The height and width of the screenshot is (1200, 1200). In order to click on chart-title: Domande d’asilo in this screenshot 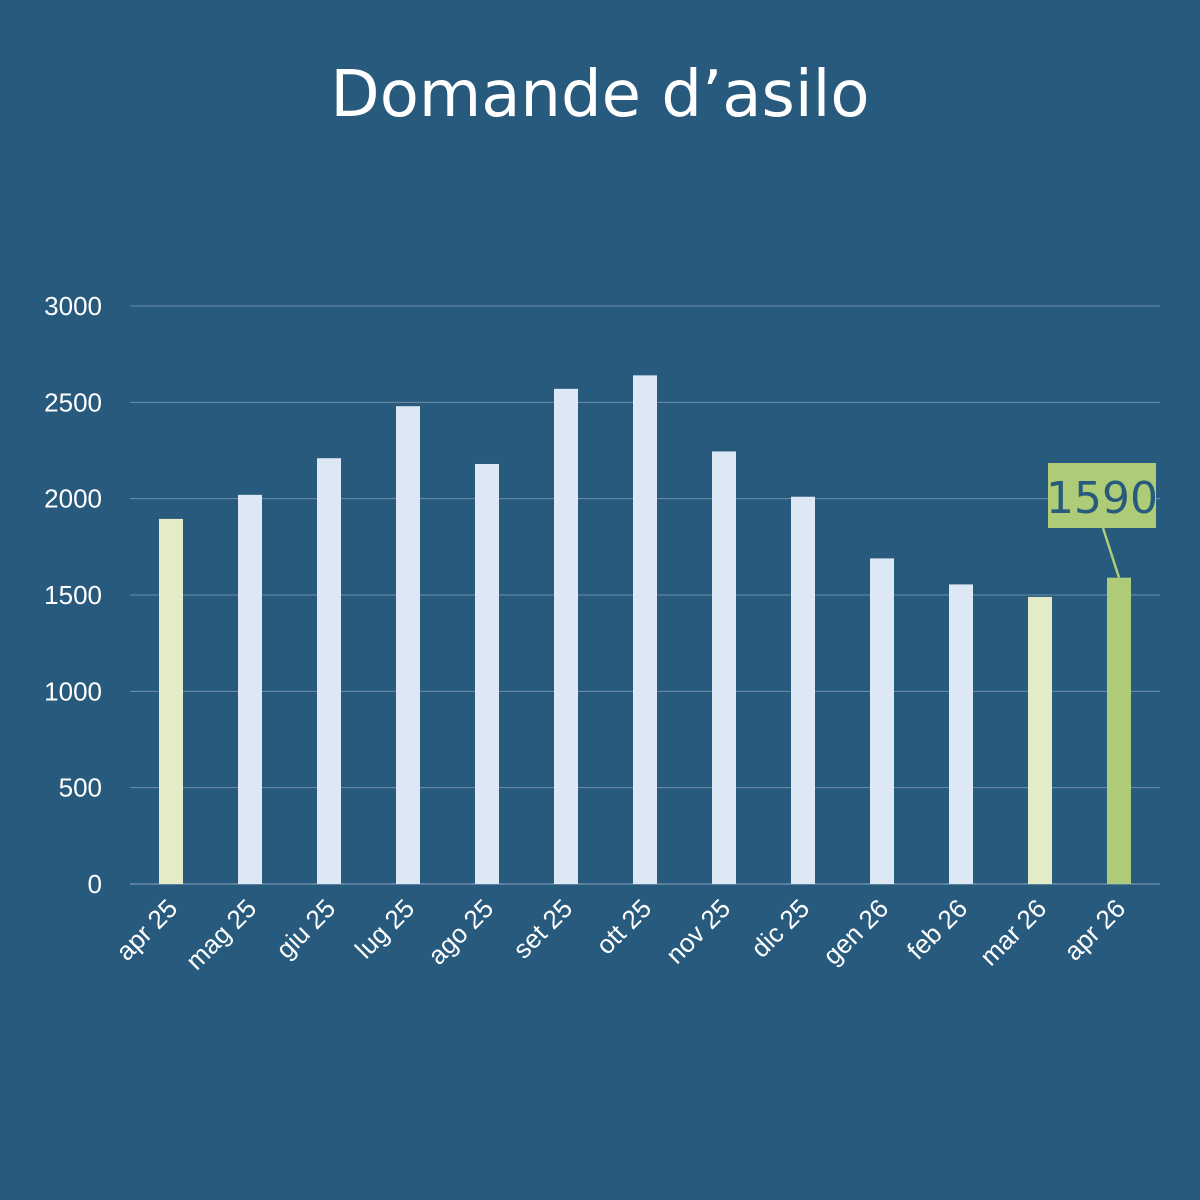, I will do `click(600, 95)`.